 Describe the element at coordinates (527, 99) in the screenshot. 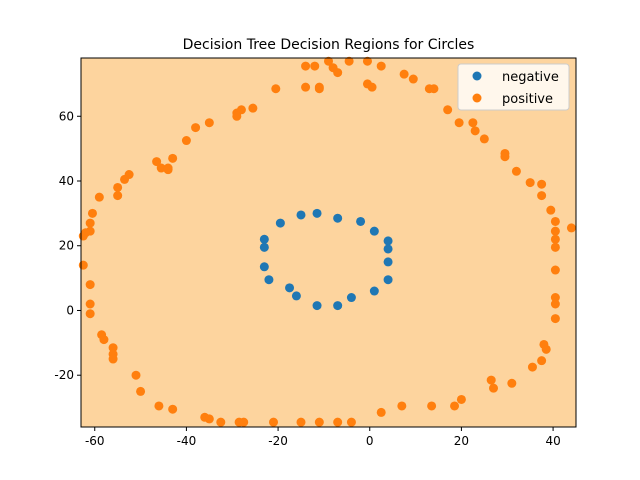

I see `legend-label-positive: positive` at that location.